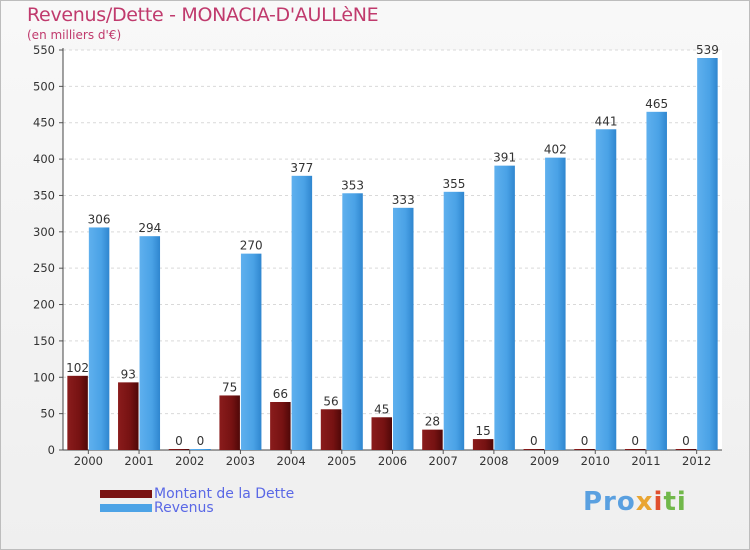  Describe the element at coordinates (341, 461) in the screenshot. I see `x-tick-label: 2005` at that location.